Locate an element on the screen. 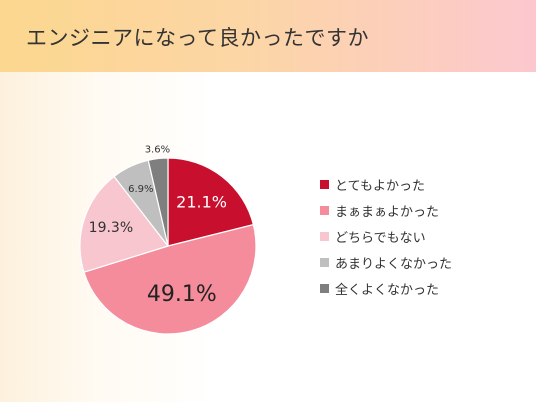 The width and height of the screenshot is (536, 402). legend-item: まぁまぁよかった is located at coordinates (386, 210).